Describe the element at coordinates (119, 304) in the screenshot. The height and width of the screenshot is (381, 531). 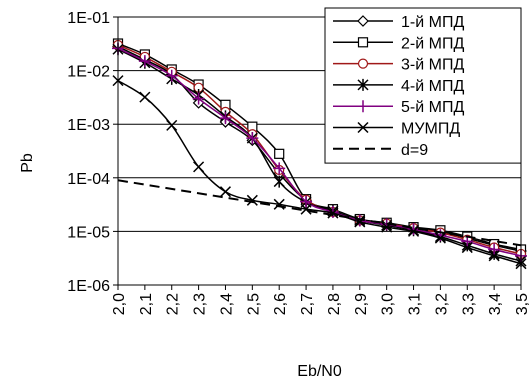
I see `x-tick-label: 2,0` at that location.